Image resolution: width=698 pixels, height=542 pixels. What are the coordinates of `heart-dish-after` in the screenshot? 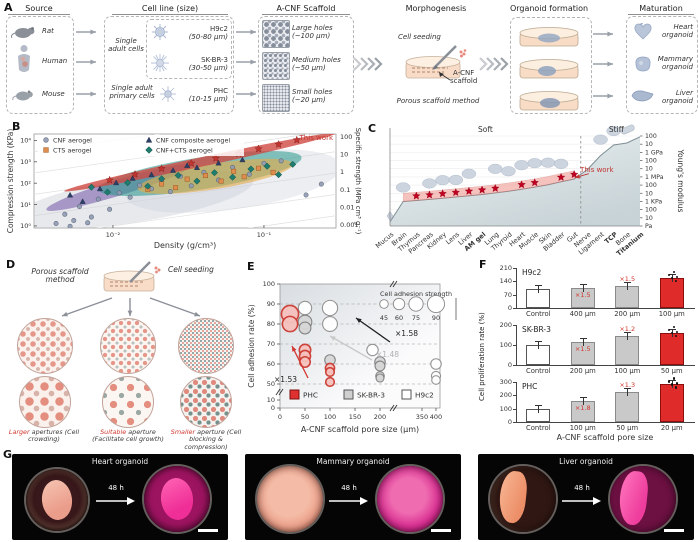 It's located at (177, 499).